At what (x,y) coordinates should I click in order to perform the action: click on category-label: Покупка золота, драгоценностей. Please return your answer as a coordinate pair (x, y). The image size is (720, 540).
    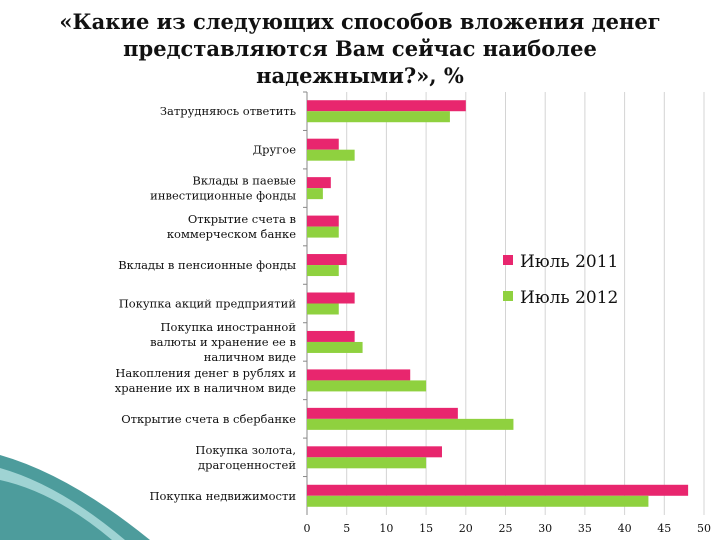
    Looking at the image, I should click on (245, 457).